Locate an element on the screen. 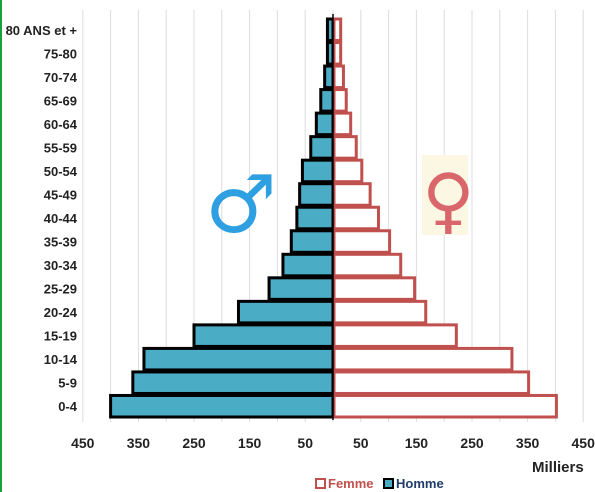 This screenshot has width=595, height=492. category-label: 45-49 is located at coordinates (60, 194).